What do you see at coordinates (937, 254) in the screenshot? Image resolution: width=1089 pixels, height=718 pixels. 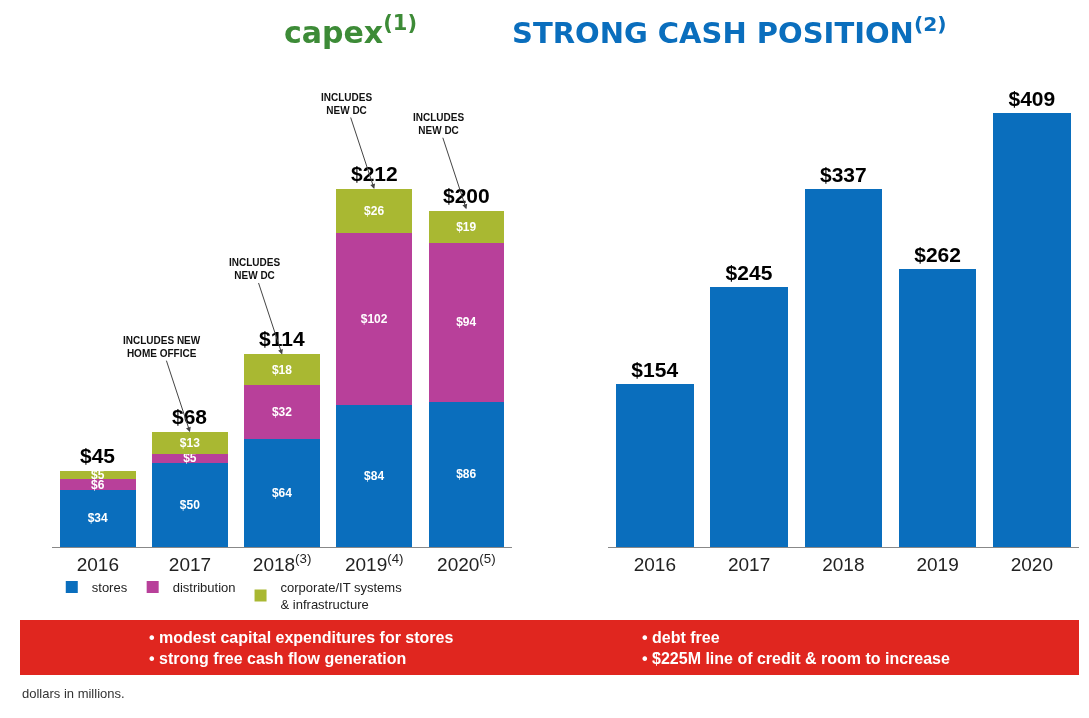 I see `data-label: $262` at bounding box center [937, 254].